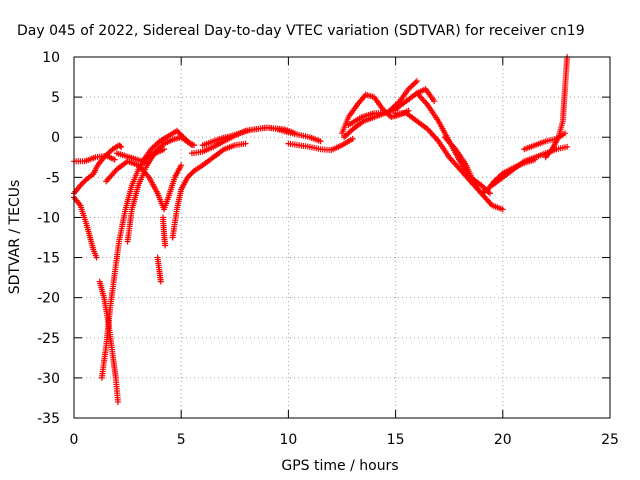 This screenshot has height=480, width=640. I want to click on y-tick-label: 0, so click(55, 138).